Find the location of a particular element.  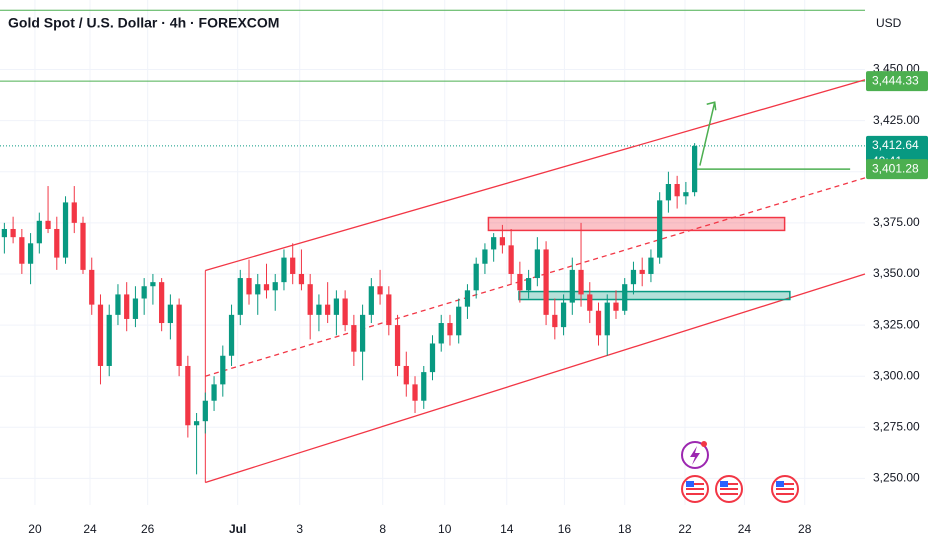

x-tick-label: 28 is located at coordinates (805, 529).